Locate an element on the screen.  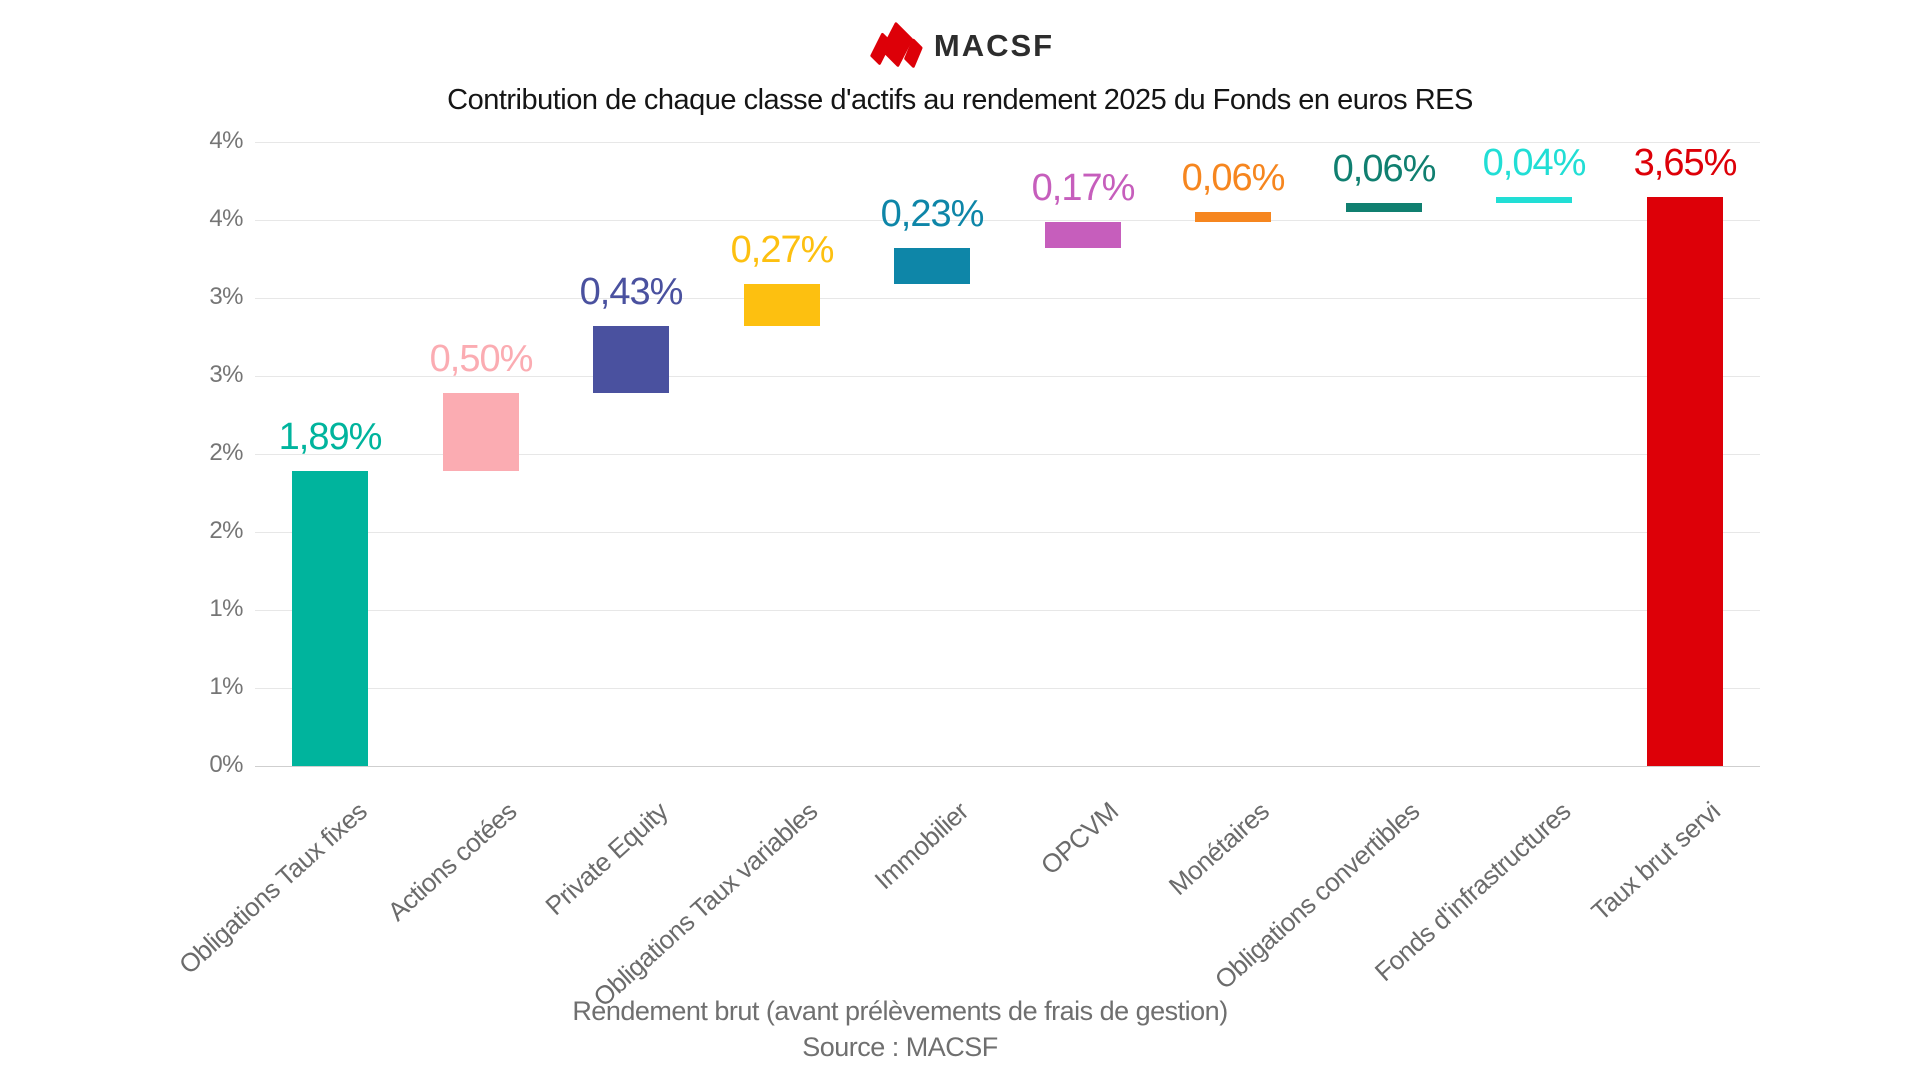
x-tick-label: Immobilier is located at coordinates (921, 846).